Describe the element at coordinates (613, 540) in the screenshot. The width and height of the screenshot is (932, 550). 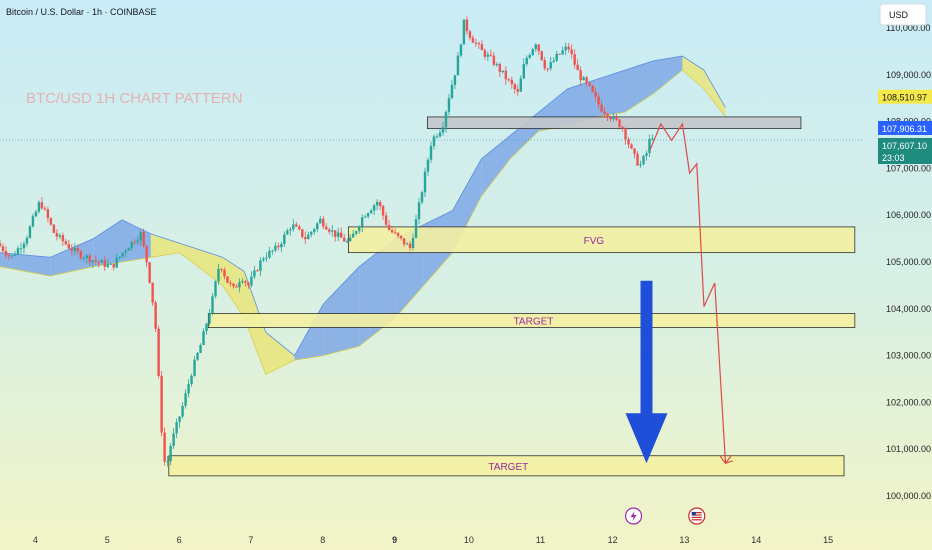
I see `x-tick-label: 12` at that location.